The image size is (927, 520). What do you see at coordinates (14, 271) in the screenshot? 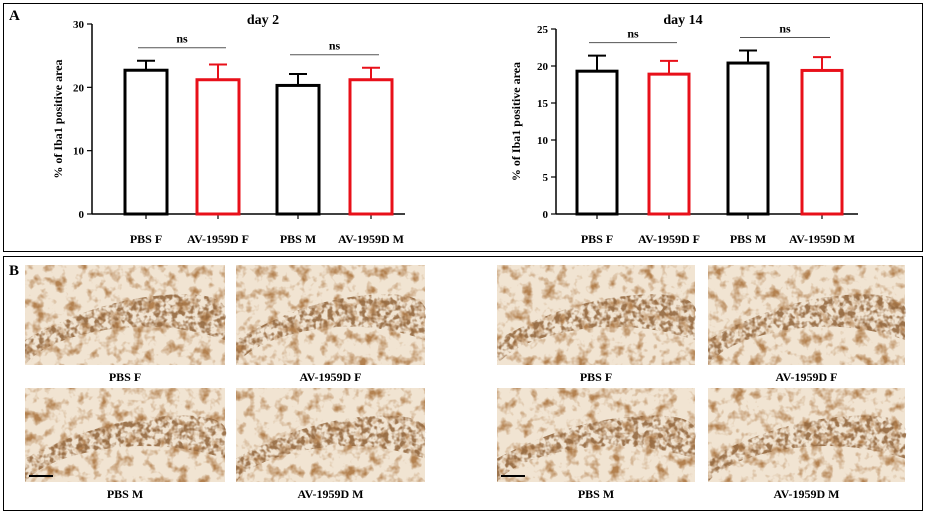
I see `panel-label: B` at bounding box center [14, 271].